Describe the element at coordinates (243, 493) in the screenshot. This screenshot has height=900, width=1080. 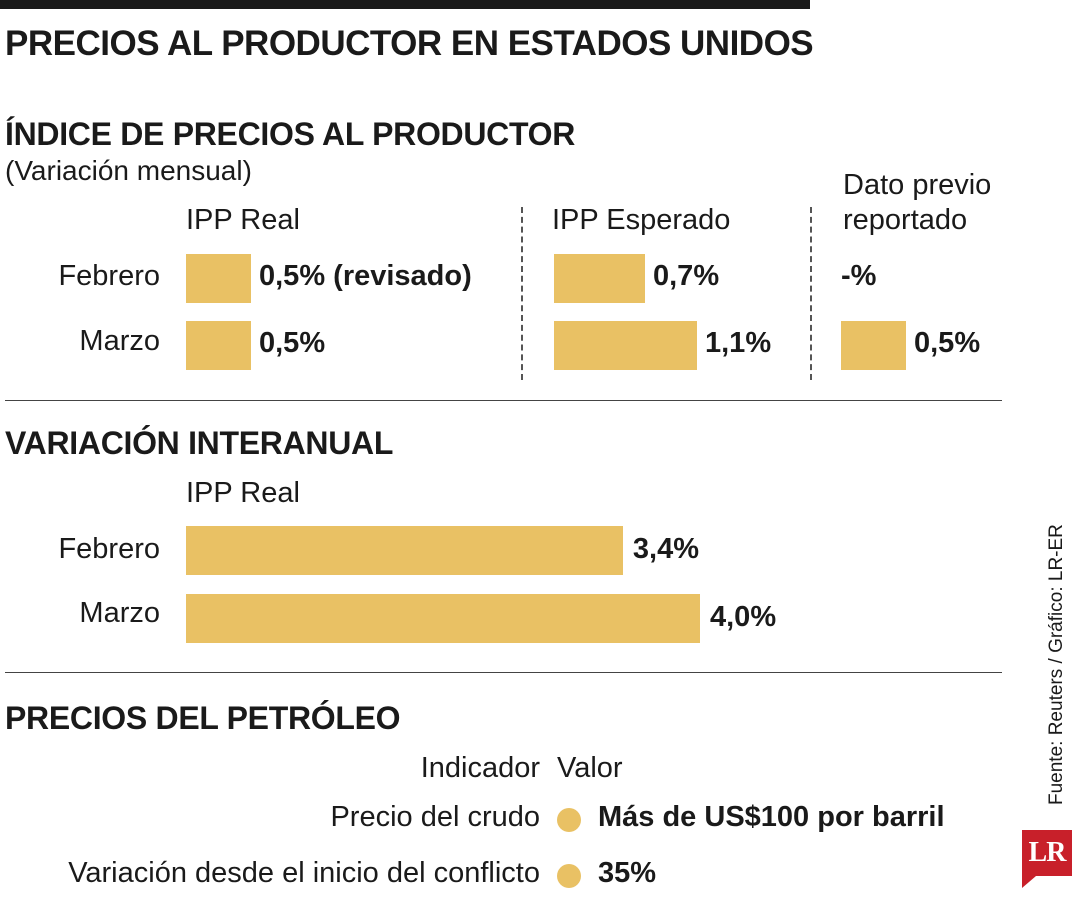
I see `col-ipp-real-annual: IPP Real` at that location.